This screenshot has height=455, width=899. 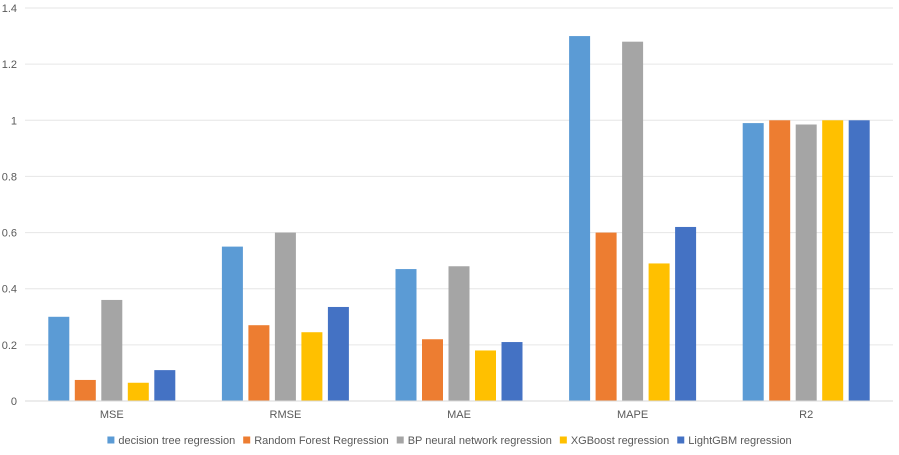 I want to click on y-tick-label: 0.4, so click(x=9, y=290).